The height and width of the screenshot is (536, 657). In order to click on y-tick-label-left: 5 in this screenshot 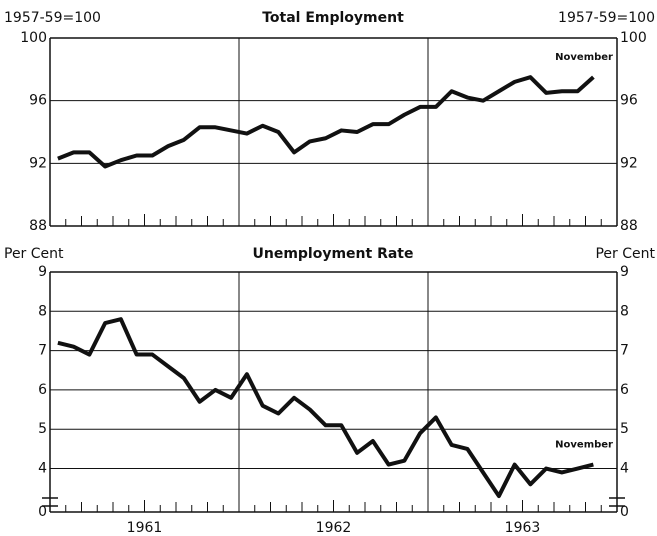, I will do `click(42, 429)`.